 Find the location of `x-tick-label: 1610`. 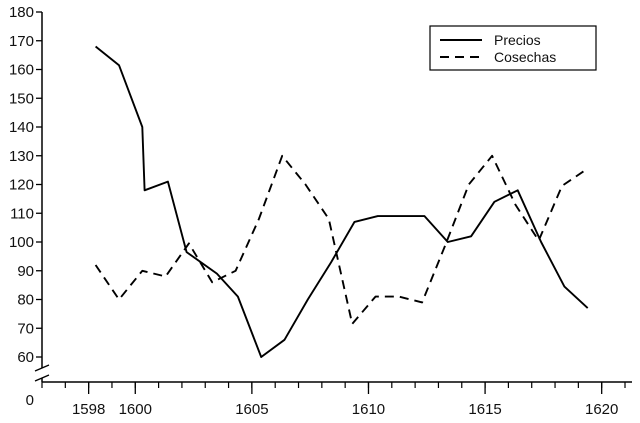

x-tick-label: 1610 is located at coordinates (368, 409).